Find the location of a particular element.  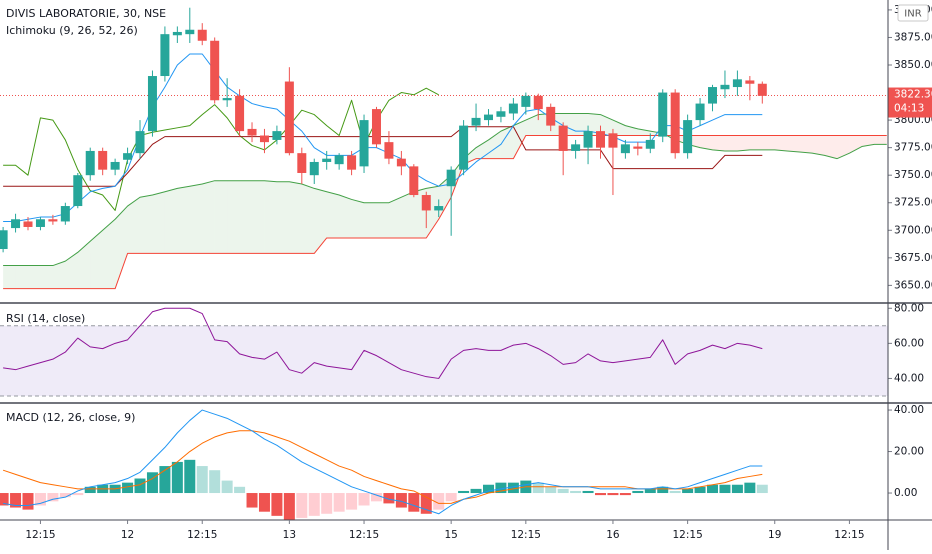

pane-title: RSI (14, close) is located at coordinates (45, 318).